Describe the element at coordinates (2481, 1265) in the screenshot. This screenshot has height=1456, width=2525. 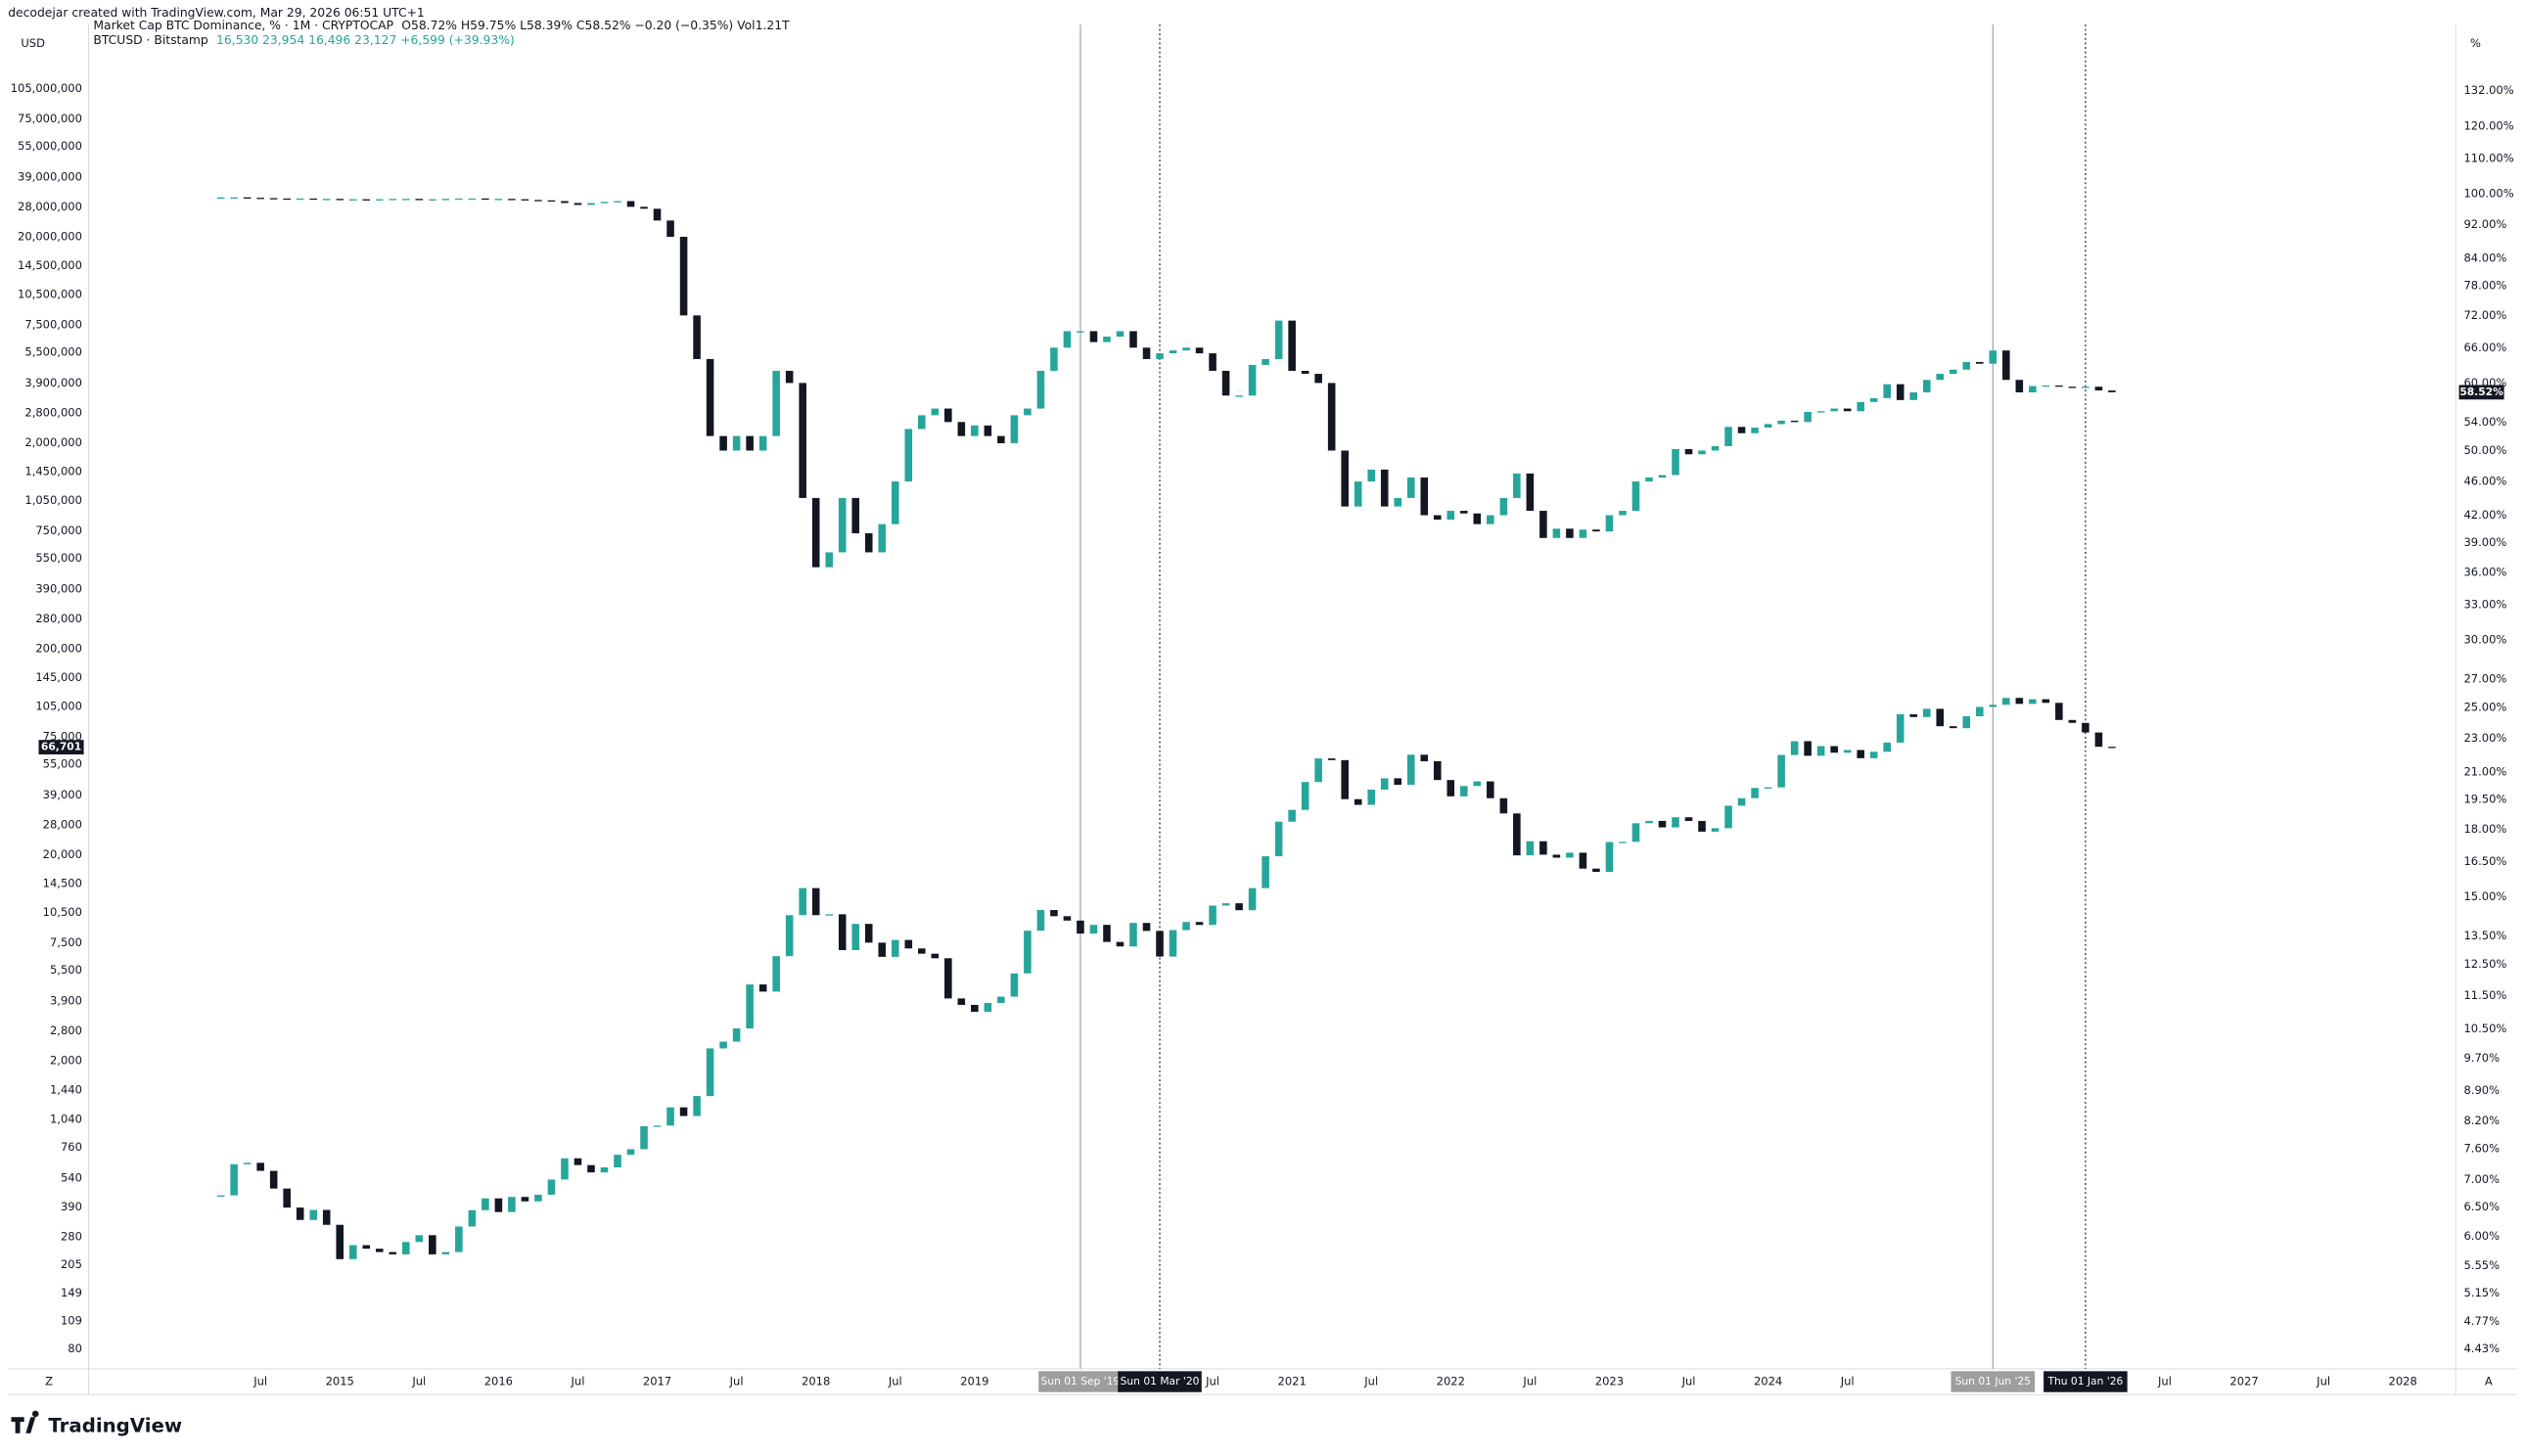
I see `y-tick-label: 5.55%` at that location.